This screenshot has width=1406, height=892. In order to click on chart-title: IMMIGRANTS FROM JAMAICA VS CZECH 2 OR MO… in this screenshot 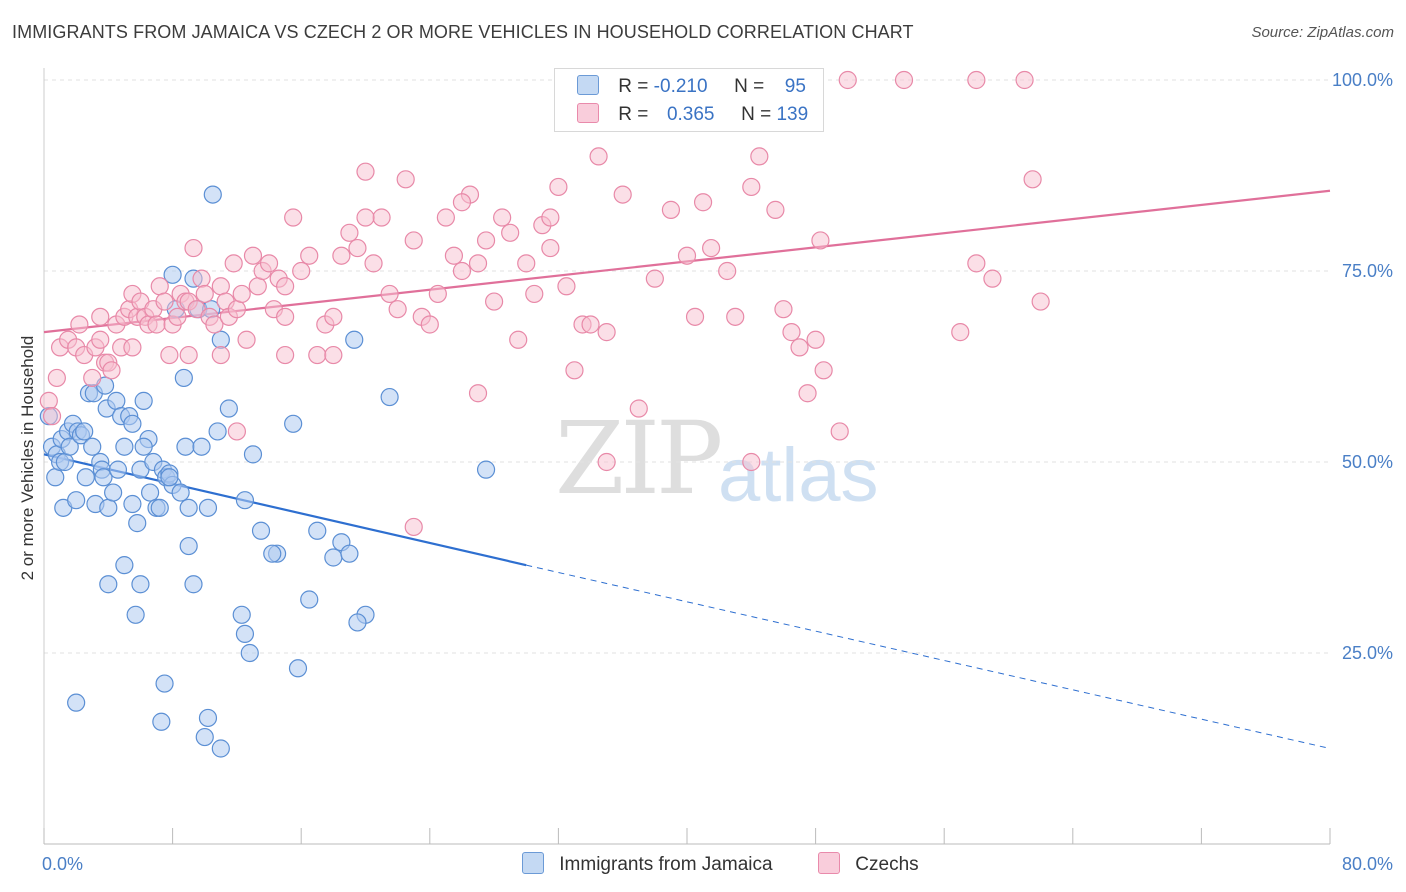, I will do `click(463, 32)`.